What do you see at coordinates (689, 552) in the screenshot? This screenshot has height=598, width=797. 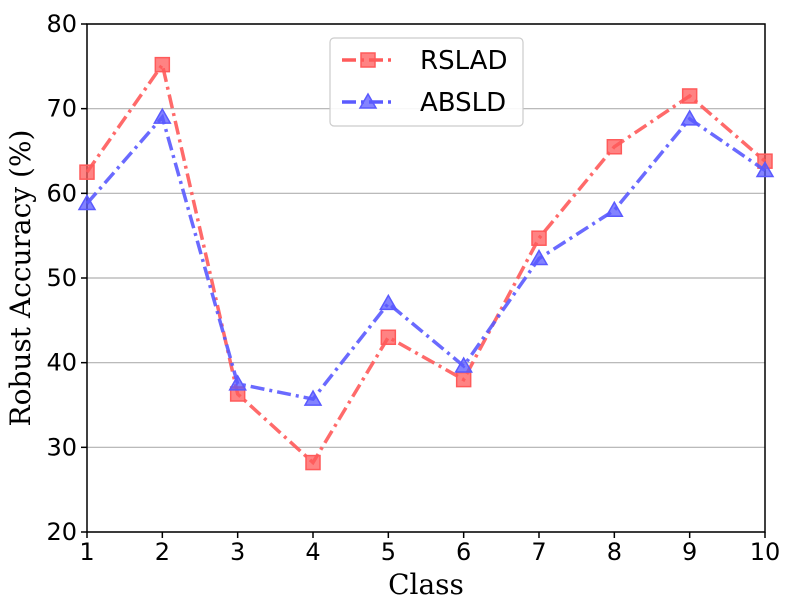 I see `x-tick-label: 9` at bounding box center [689, 552].